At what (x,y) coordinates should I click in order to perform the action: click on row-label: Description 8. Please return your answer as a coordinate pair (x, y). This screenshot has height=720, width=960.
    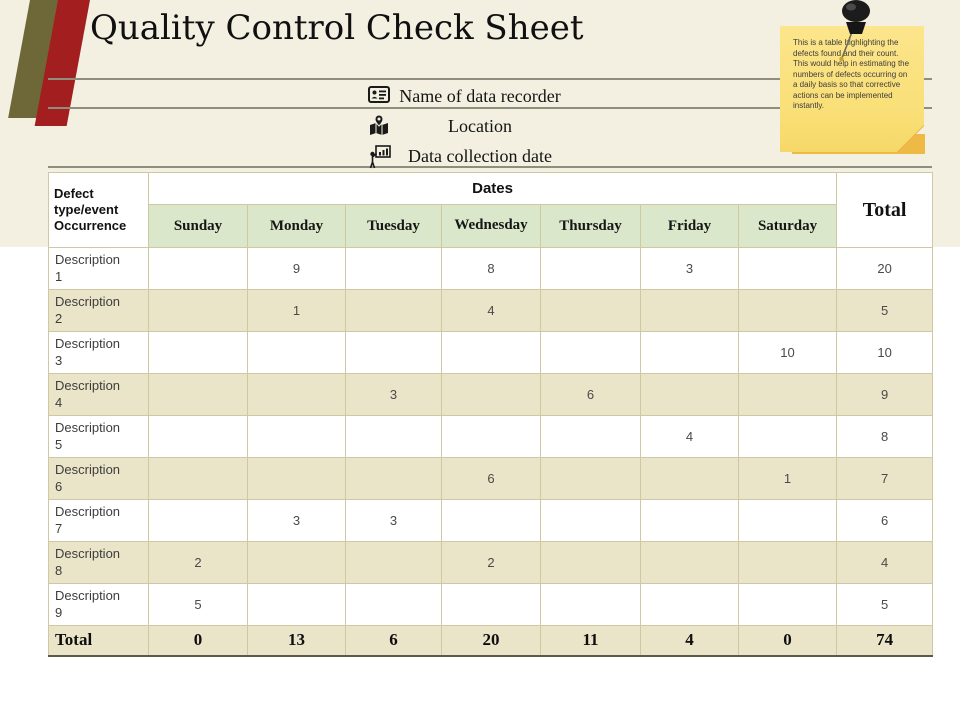
    Looking at the image, I should click on (98, 562).